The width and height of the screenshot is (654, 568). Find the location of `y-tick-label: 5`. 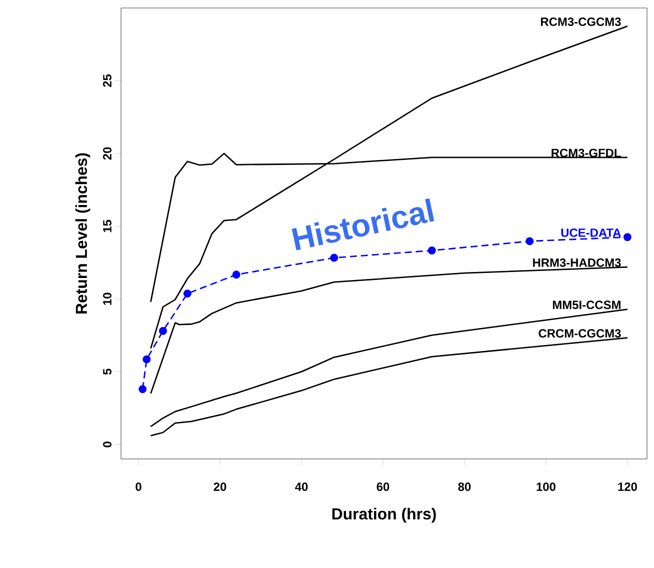

y-tick-label: 5 is located at coordinates (107, 371).